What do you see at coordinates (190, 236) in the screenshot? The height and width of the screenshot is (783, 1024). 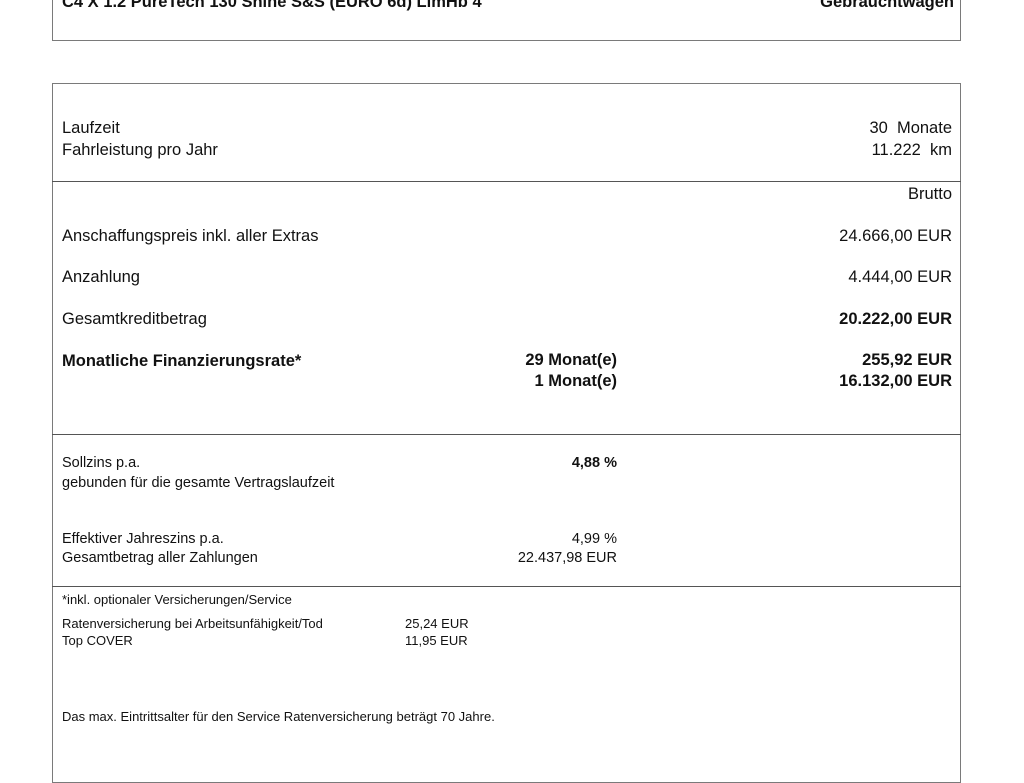 I see `anschaffung-label: Anschaffungspreis inkl. aller Extras` at bounding box center [190, 236].